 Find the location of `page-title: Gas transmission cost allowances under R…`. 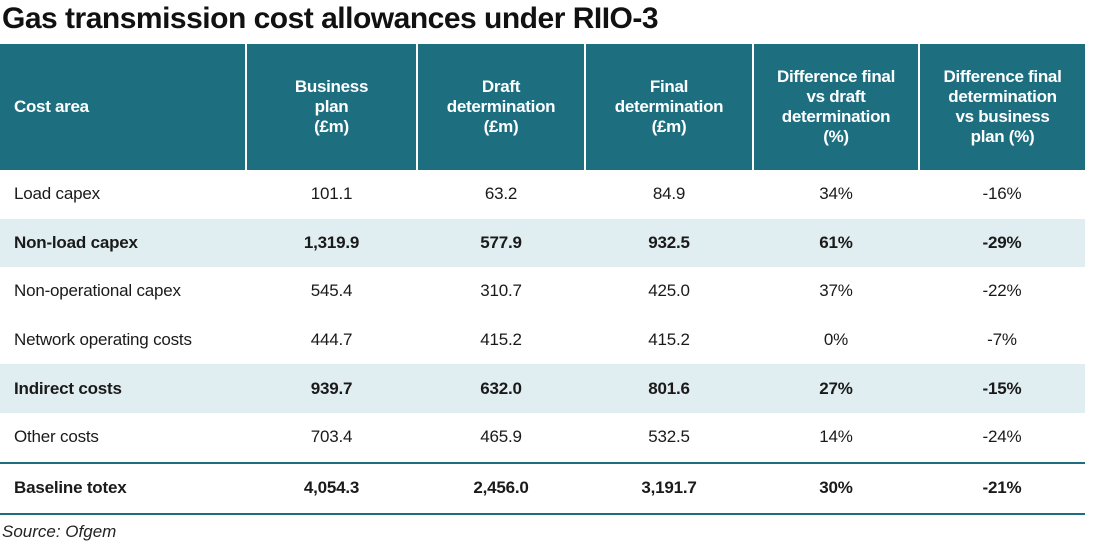

page-title: Gas transmission cost allowances under R… is located at coordinates (330, 18).